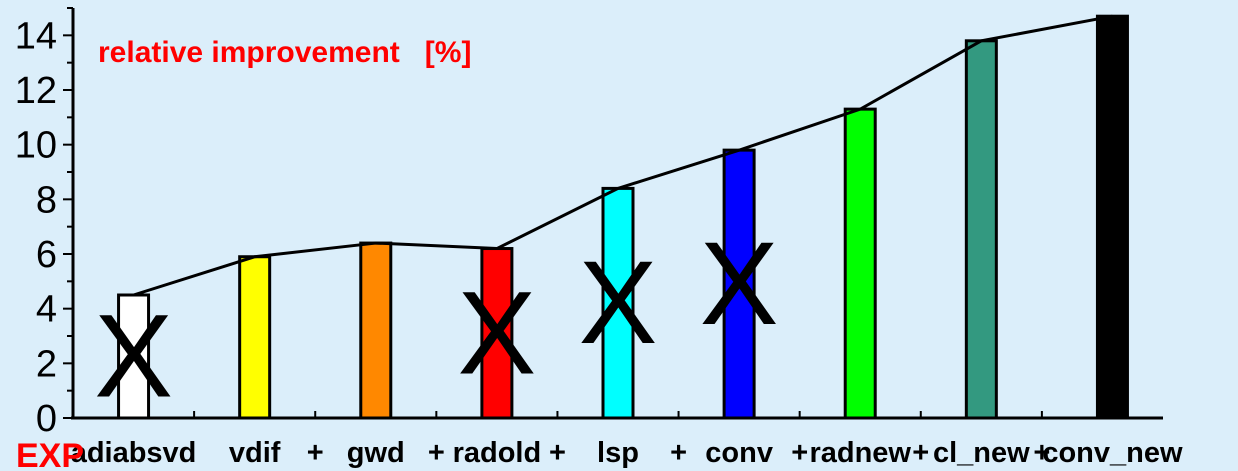 The width and height of the screenshot is (1238, 471). What do you see at coordinates (46, 200) in the screenshot?
I see `y-tick-label: 8` at bounding box center [46, 200].